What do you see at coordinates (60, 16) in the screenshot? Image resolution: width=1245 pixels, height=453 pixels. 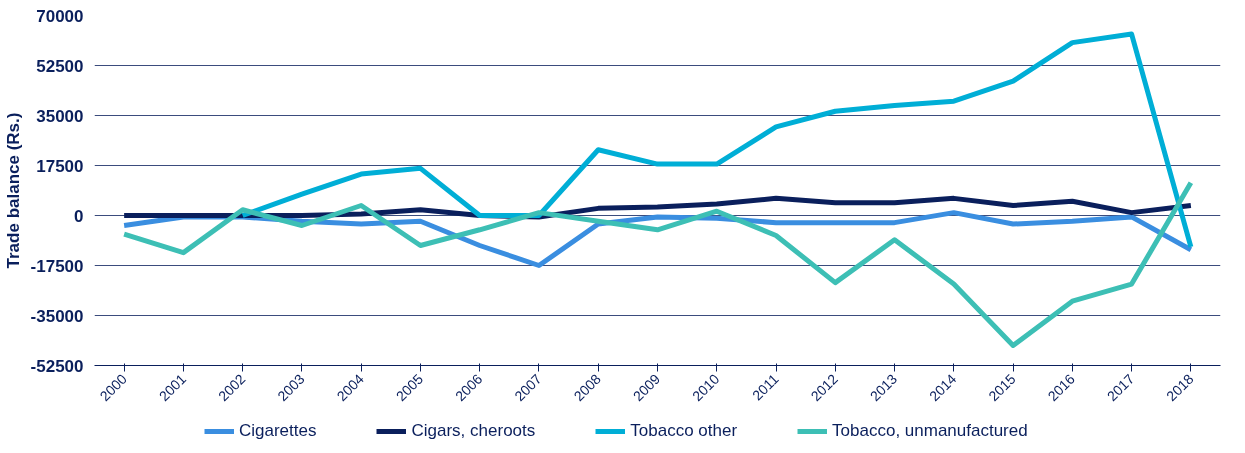 I see `y-tick-label: 70000` at bounding box center [60, 16].